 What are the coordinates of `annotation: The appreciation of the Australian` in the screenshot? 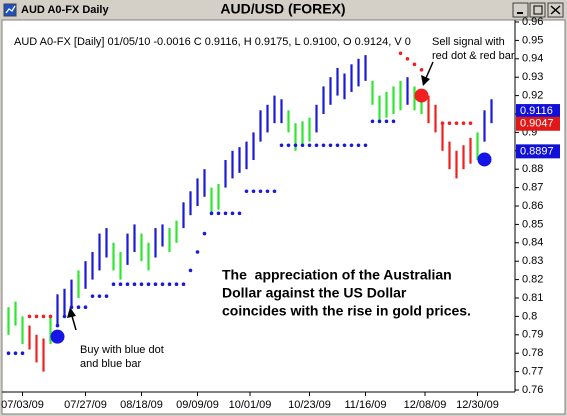 It's located at (337, 275).